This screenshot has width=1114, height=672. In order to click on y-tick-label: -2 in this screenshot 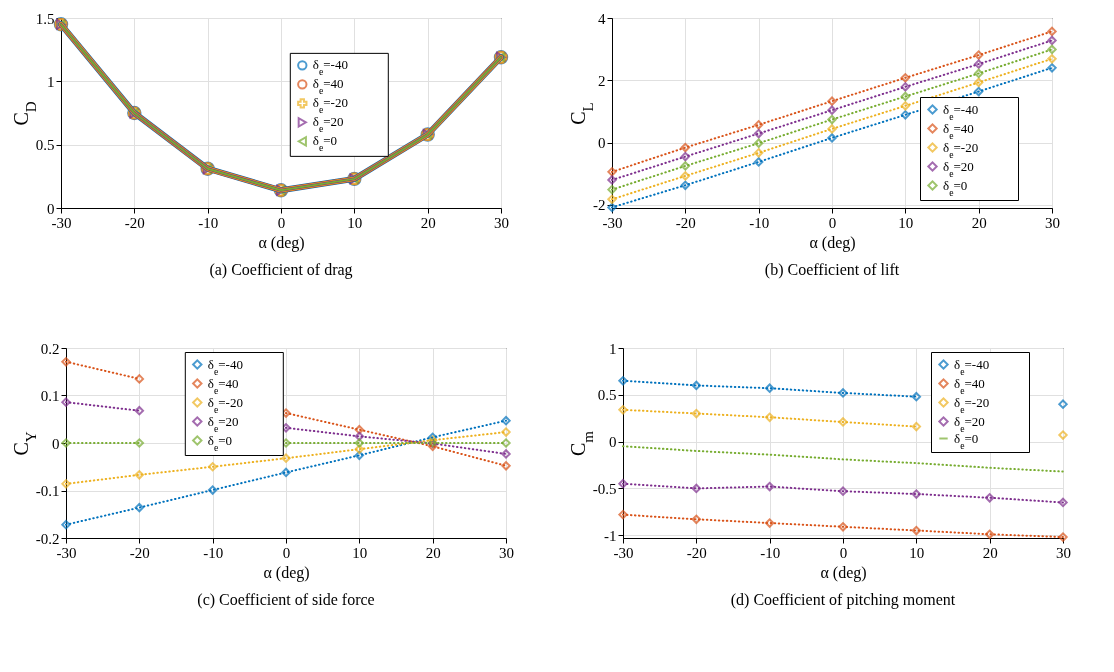, I will do `click(599, 205)`.